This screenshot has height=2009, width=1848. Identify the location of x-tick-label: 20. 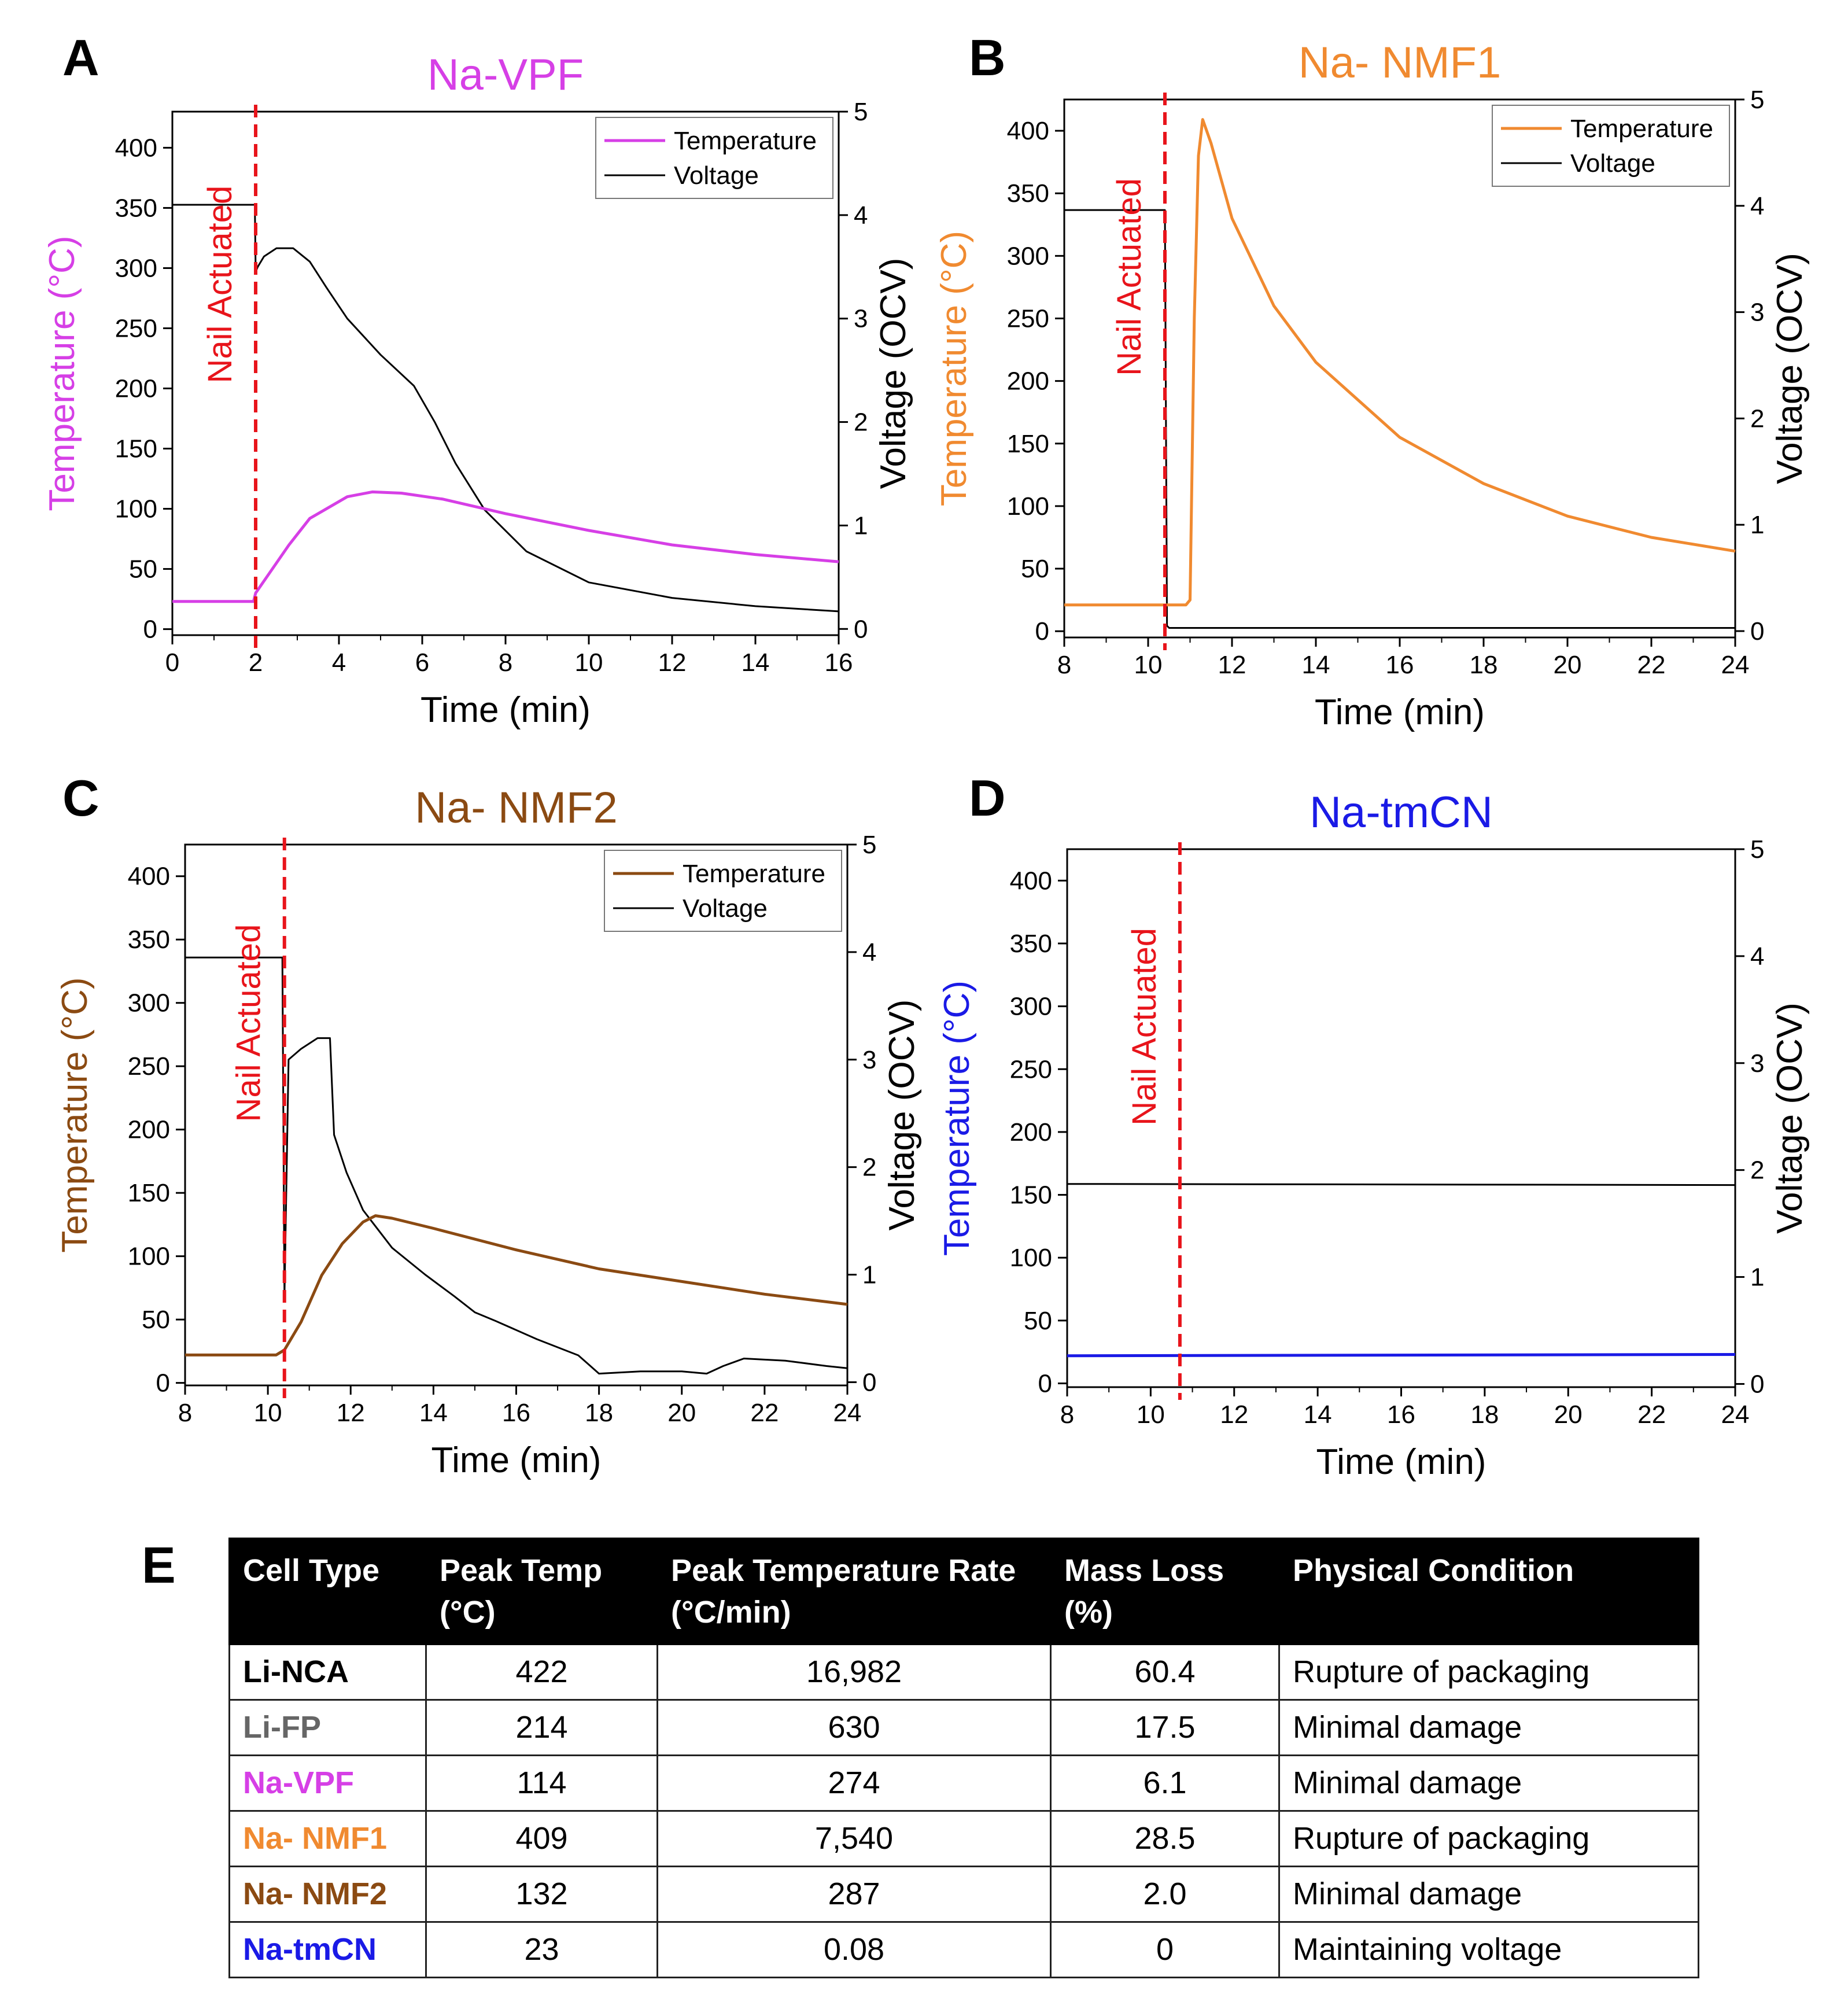
(1568, 1415).